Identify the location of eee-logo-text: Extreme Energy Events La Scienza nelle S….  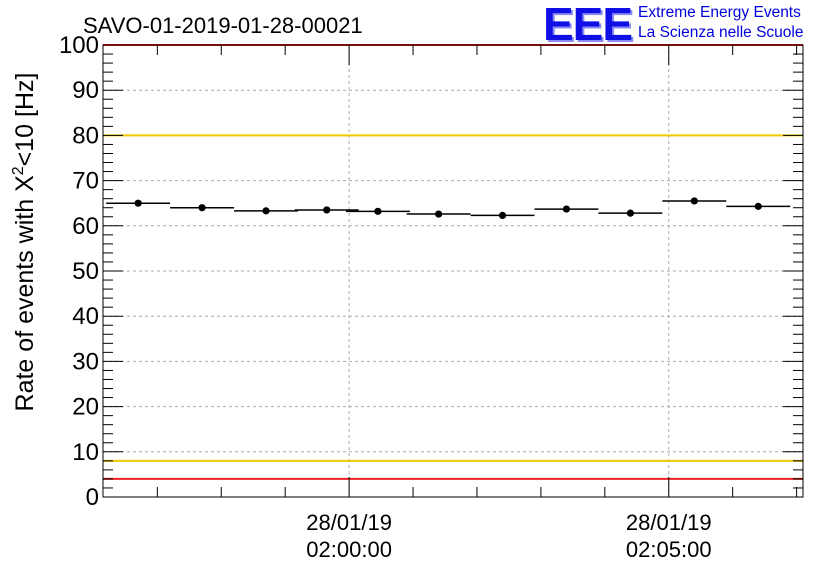
(720, 23).